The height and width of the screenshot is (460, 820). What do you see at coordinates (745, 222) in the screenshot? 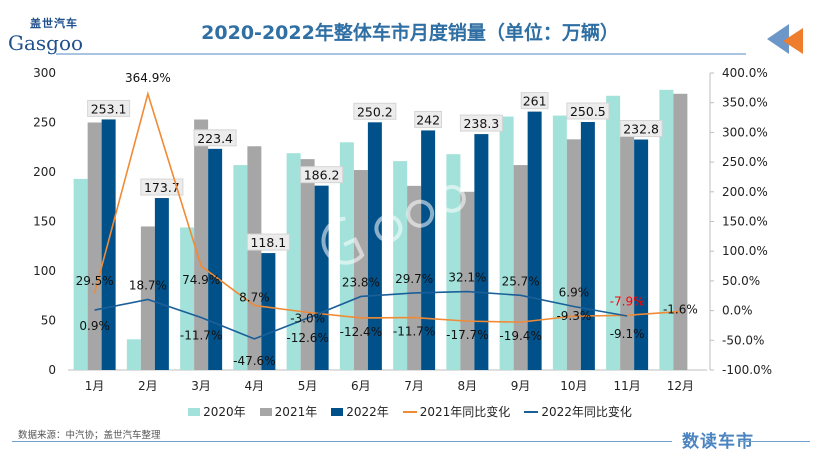
I see `y-right-tick-label: 150.0%` at bounding box center [745, 222].